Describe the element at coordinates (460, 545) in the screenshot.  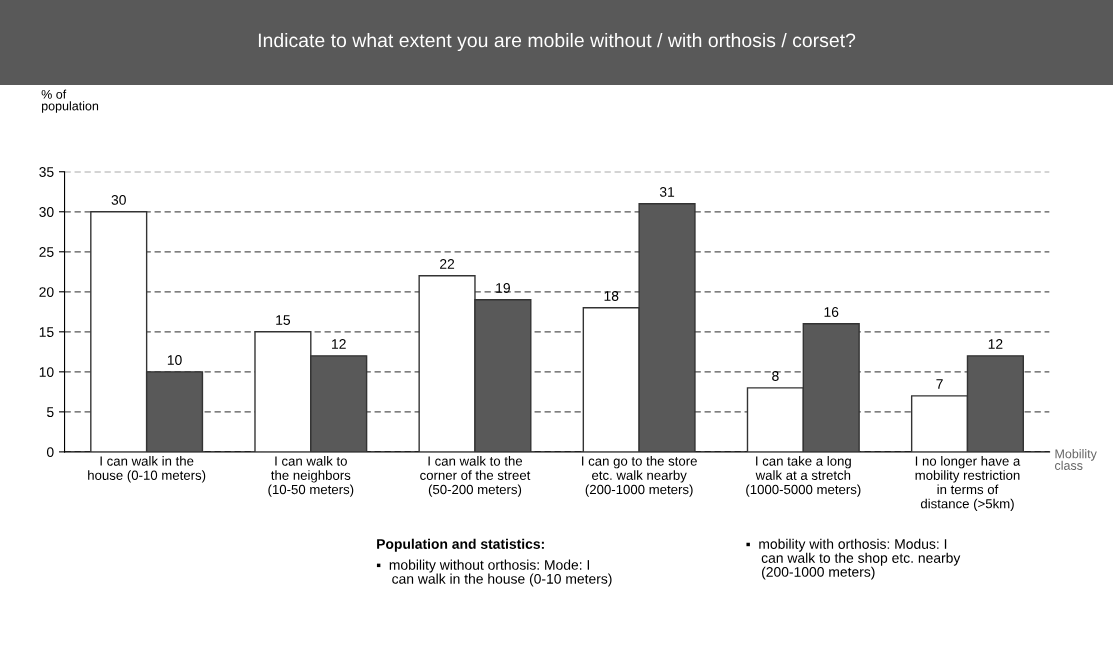
I see `text: Population and statistics:` at that location.